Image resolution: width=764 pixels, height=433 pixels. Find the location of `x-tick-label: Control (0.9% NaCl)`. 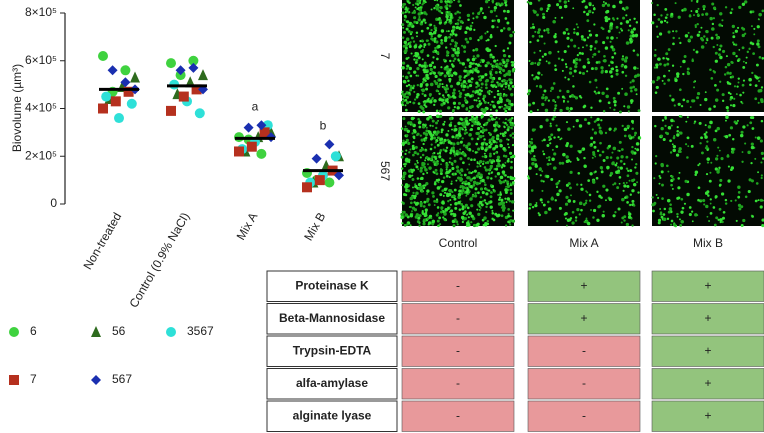

x-tick-label: Control (0.9% NaCl) is located at coordinates (160, 260).